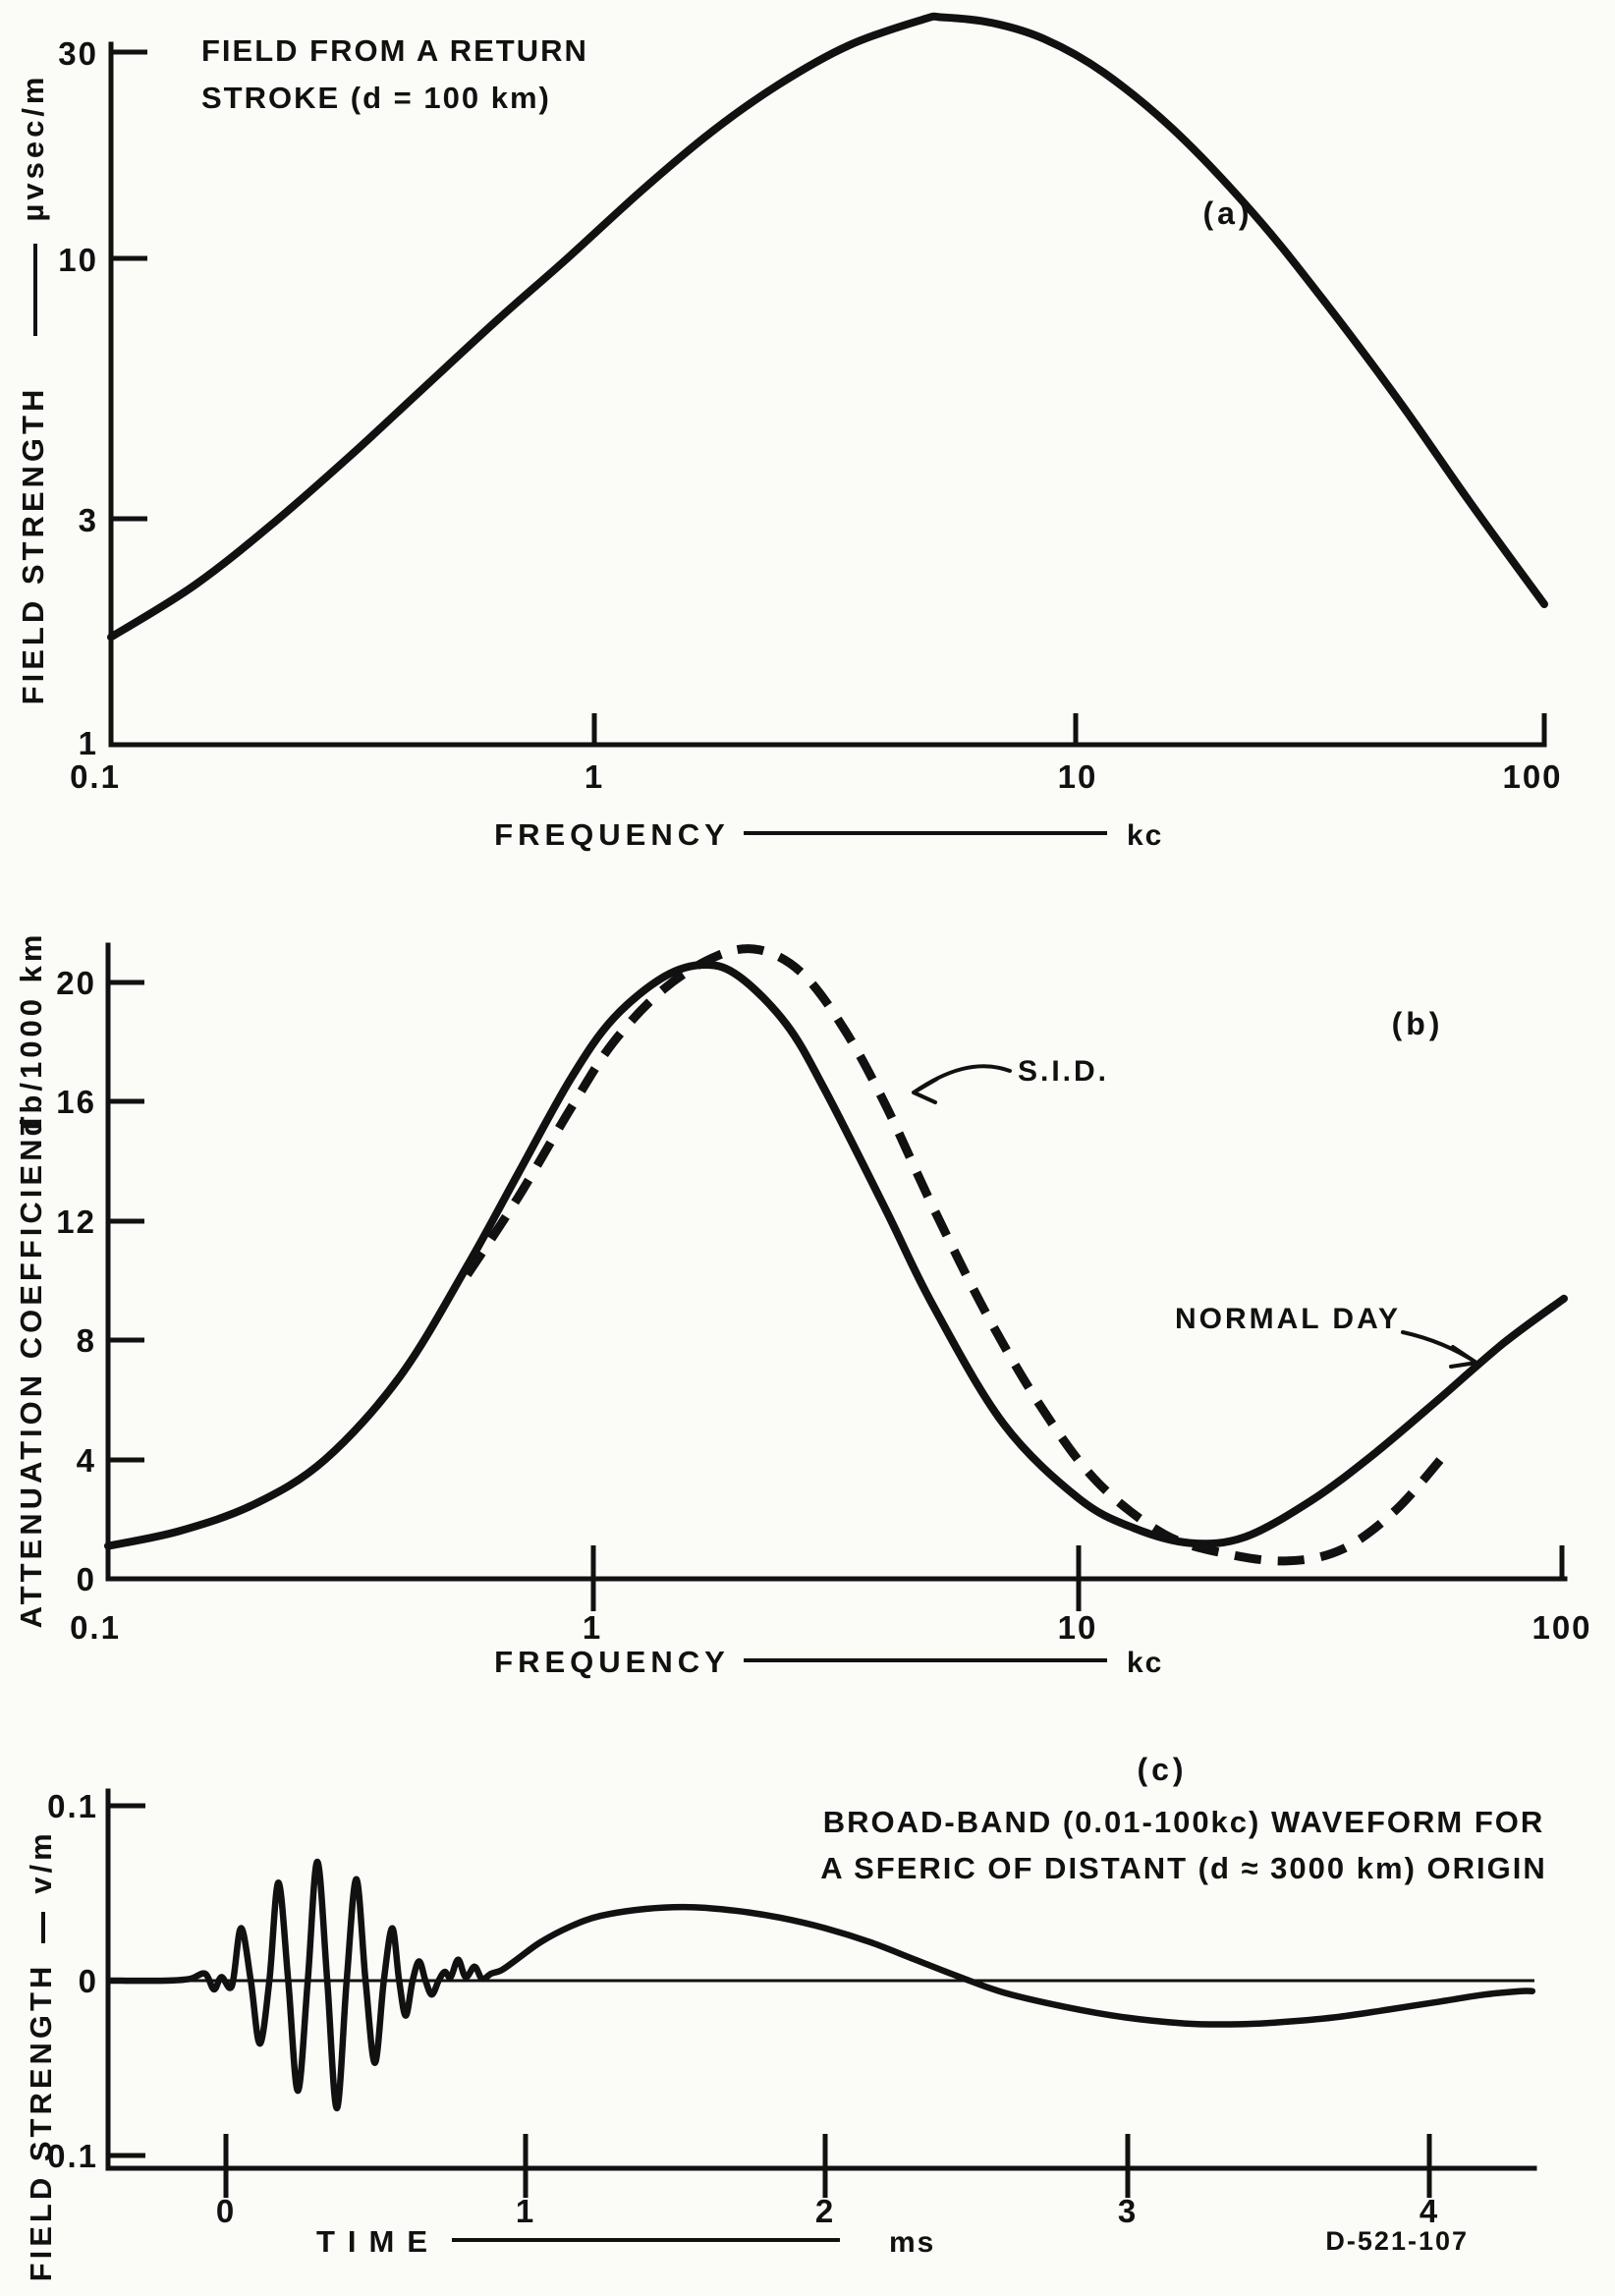 Image resolution: width=1615 pixels, height=2296 pixels. Describe the element at coordinates (592, 1627) in the screenshot. I see `panel-b-xtick-1: 1` at that location.